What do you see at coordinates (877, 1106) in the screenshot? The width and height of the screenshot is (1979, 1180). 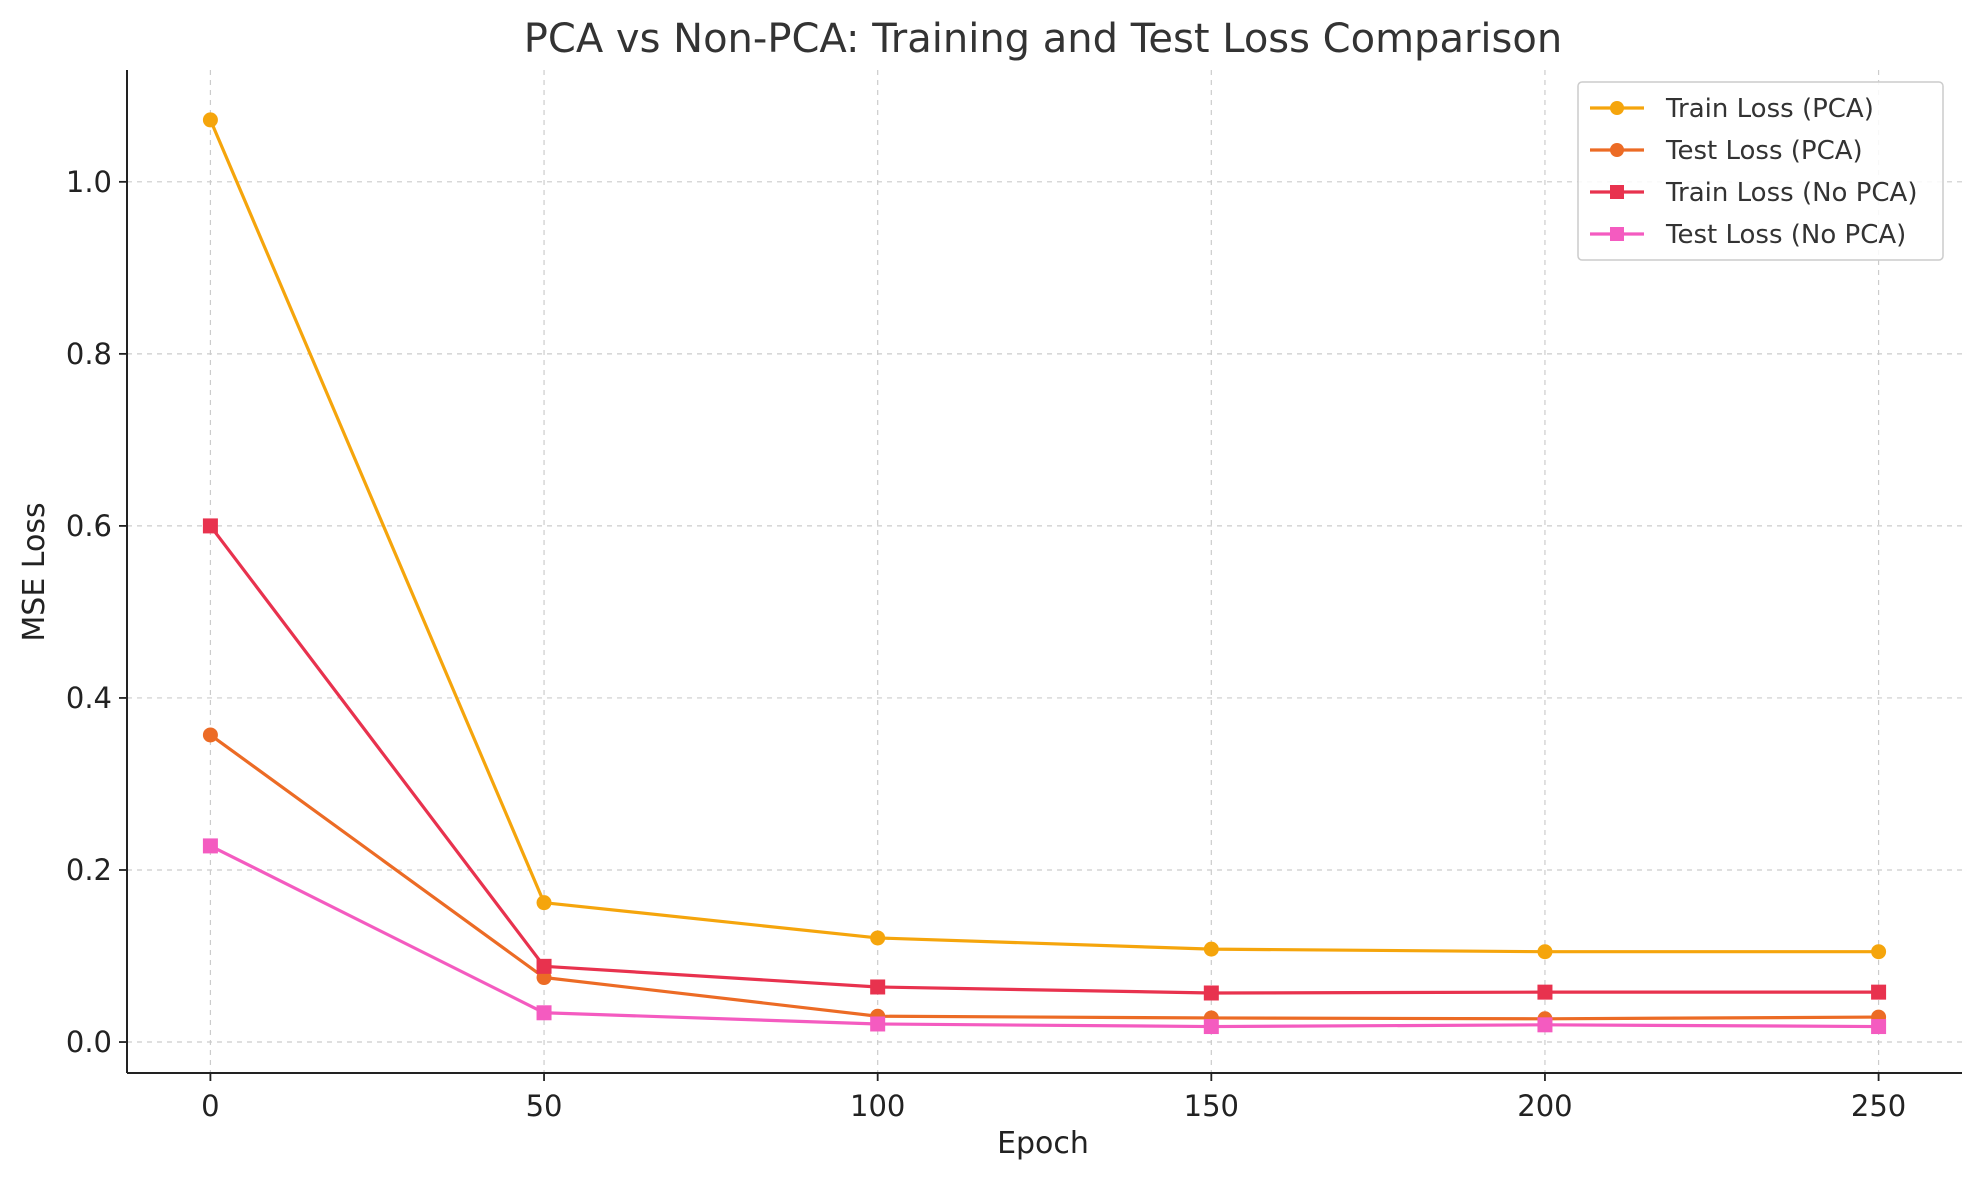 I see `x-tick-label: 100` at bounding box center [877, 1106].